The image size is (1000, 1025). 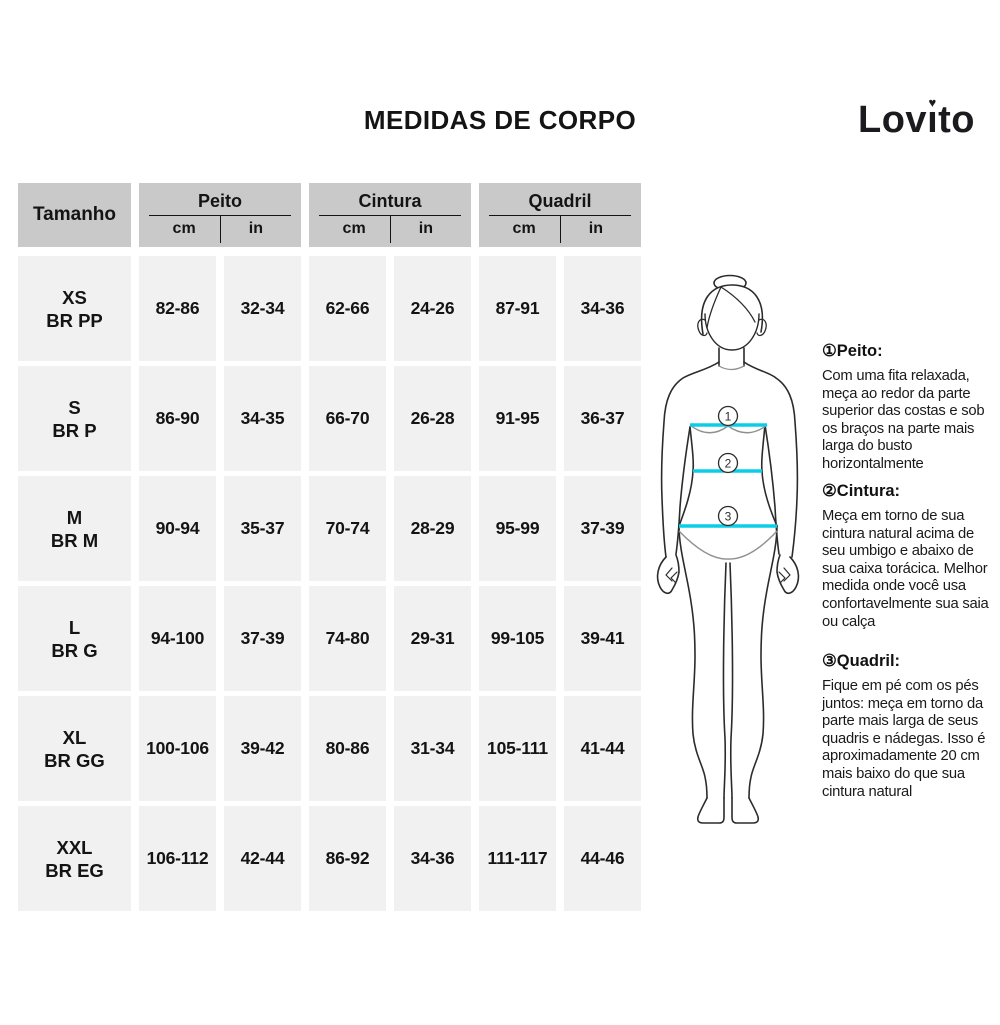 What do you see at coordinates (177, 858) in the screenshot?
I see `value-cell: 106-112` at bounding box center [177, 858].